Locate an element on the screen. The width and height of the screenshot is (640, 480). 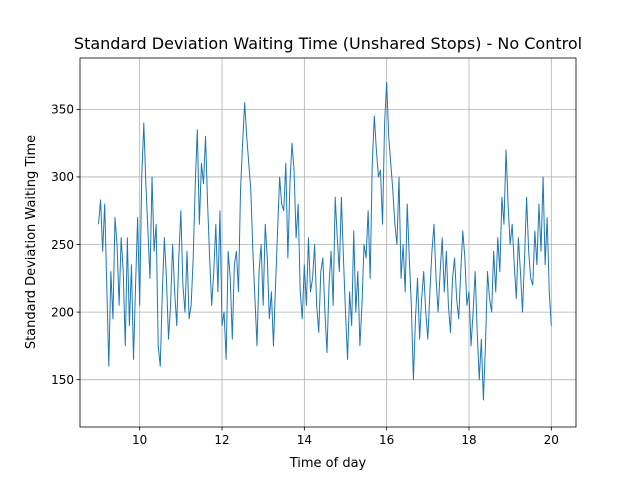
x-tick-label: 10 is located at coordinates (139, 440).